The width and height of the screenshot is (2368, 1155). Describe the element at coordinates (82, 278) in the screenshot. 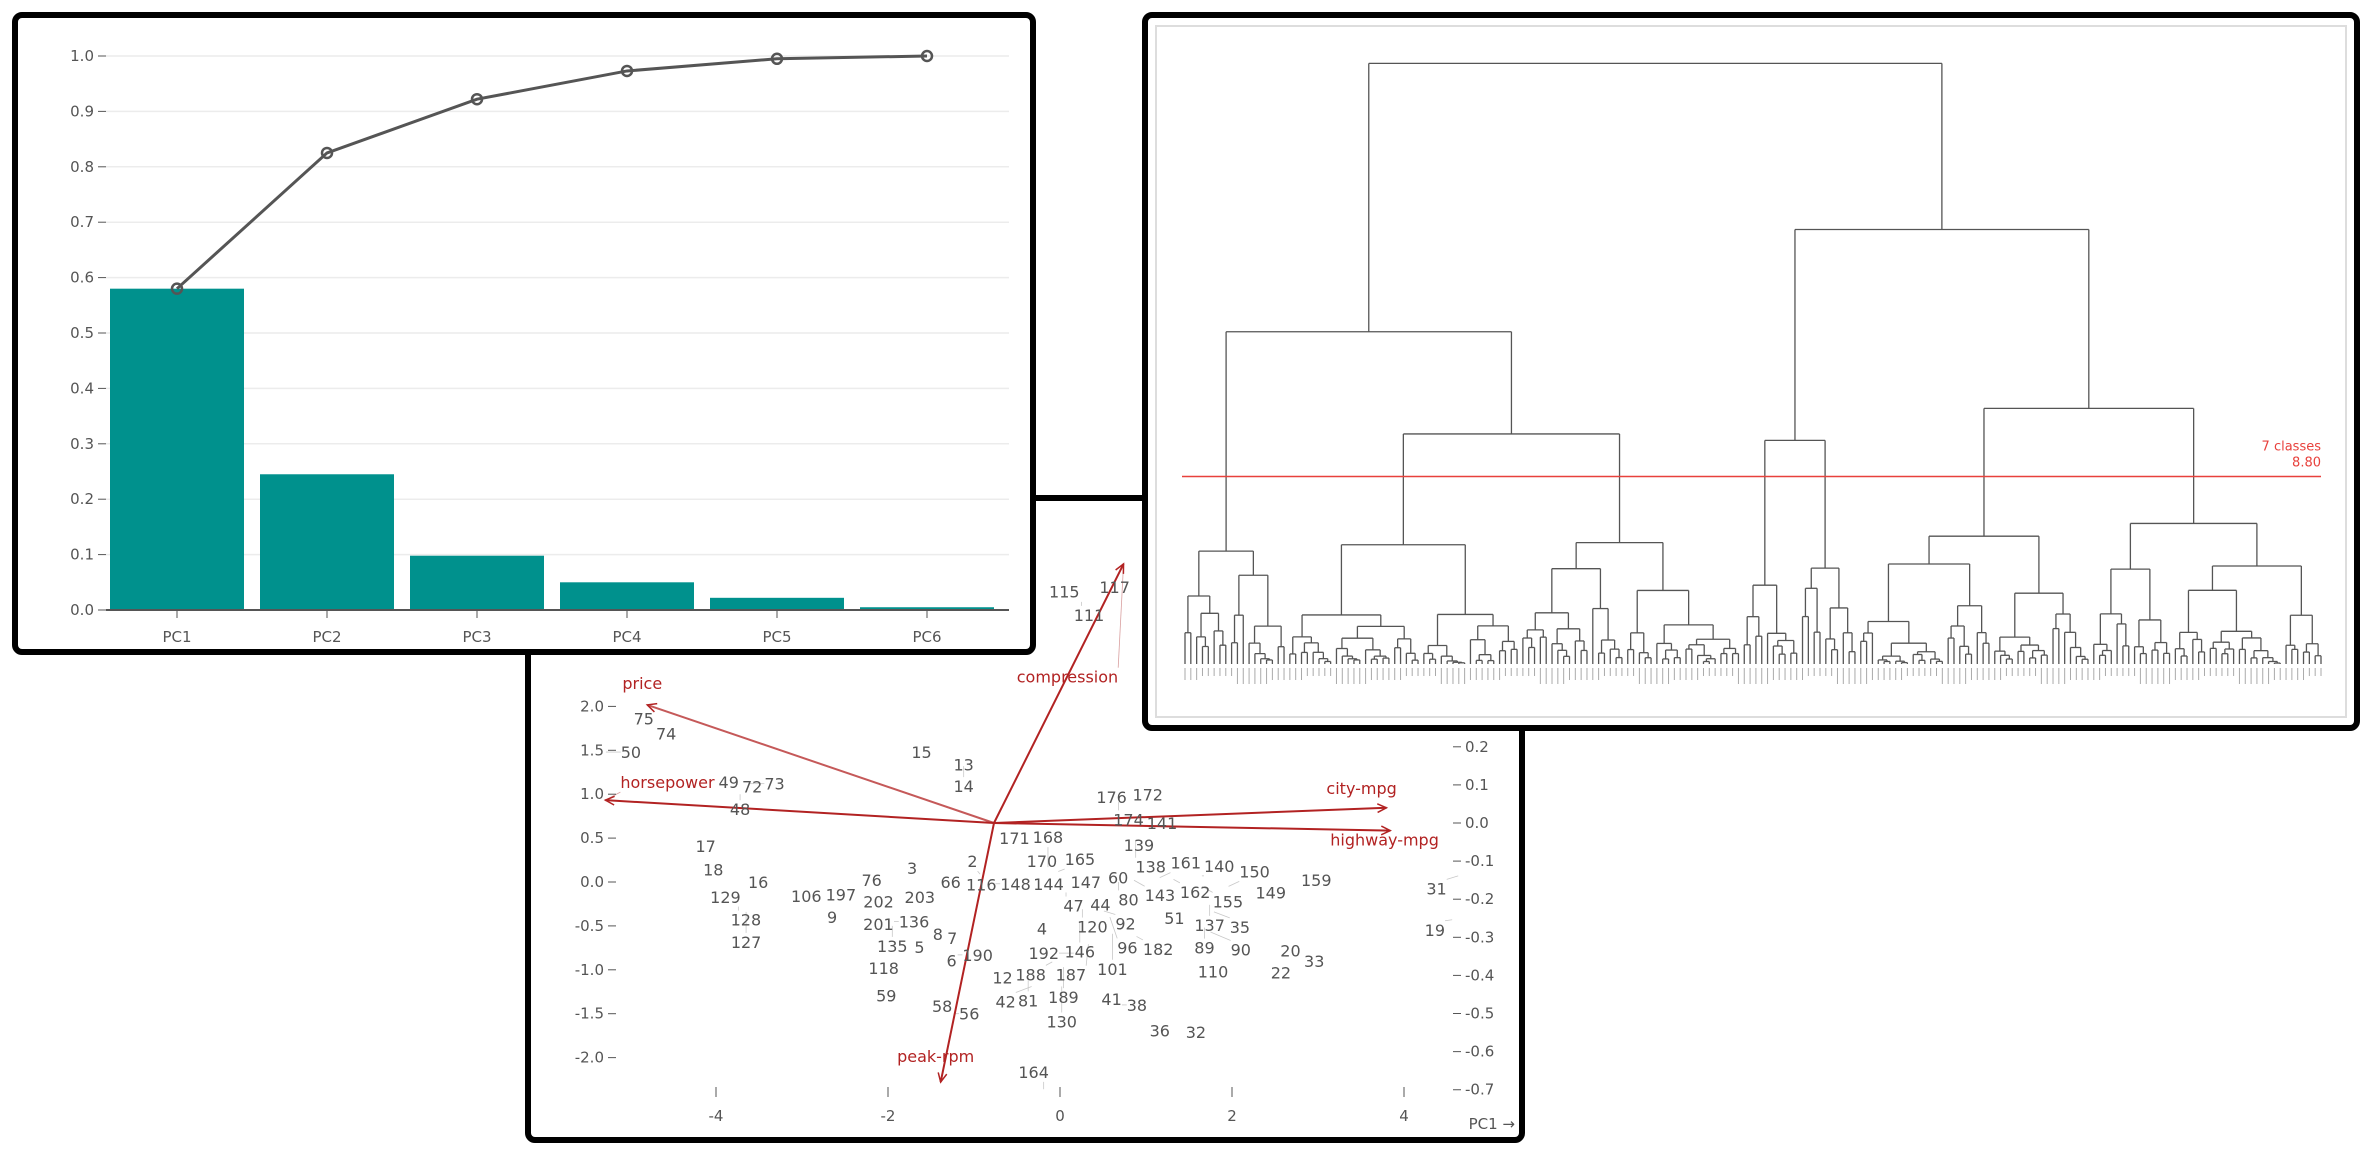

I see `y-tick-label: 0.6` at that location.